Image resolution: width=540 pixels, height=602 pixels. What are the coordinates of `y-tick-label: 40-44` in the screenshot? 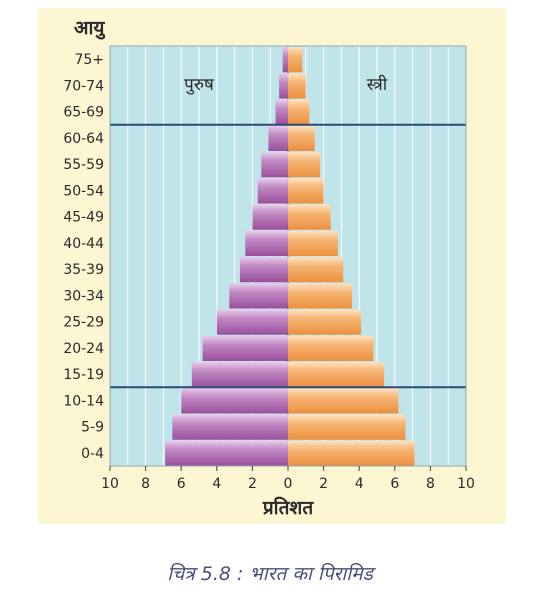 It's located at (83, 244).